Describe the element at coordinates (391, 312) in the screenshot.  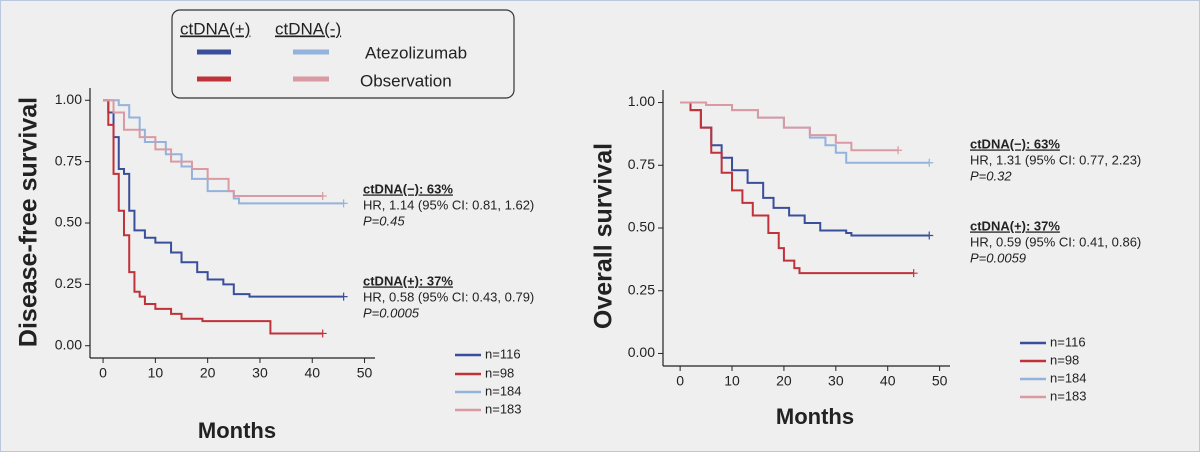
I see `annotation: P=0.0005` at that location.